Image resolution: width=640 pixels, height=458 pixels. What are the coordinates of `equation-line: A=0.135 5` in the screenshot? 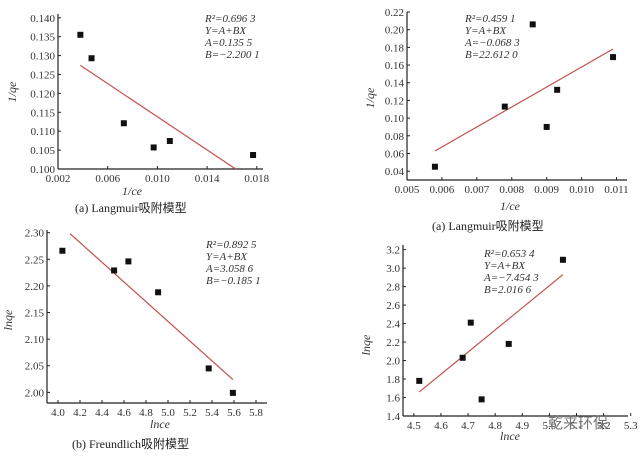 It's located at (228, 43).